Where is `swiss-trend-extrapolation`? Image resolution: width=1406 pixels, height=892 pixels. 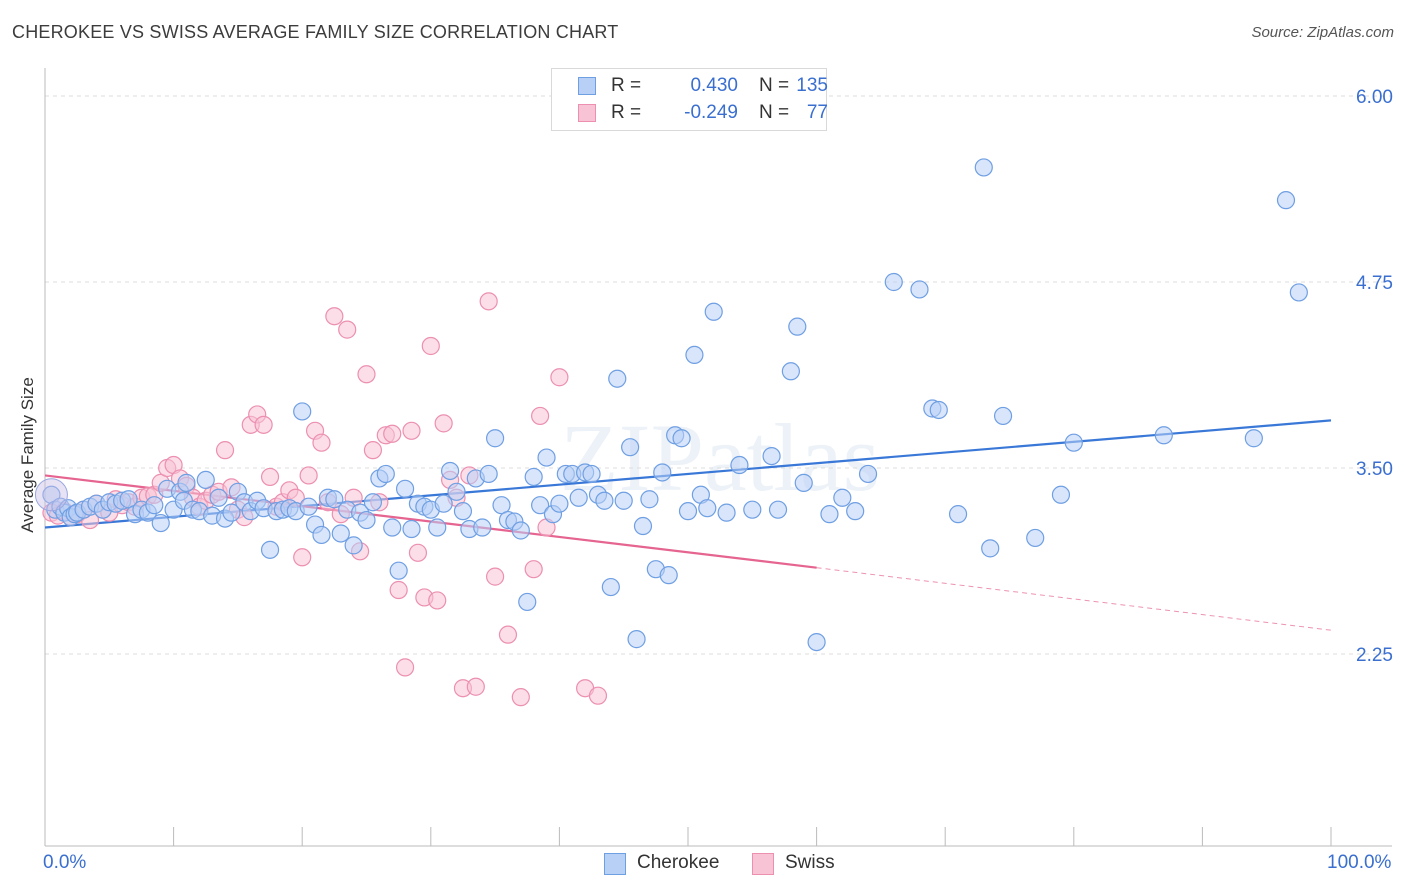
swiss-trend-extrapolation is located at coordinates (1074, 599).